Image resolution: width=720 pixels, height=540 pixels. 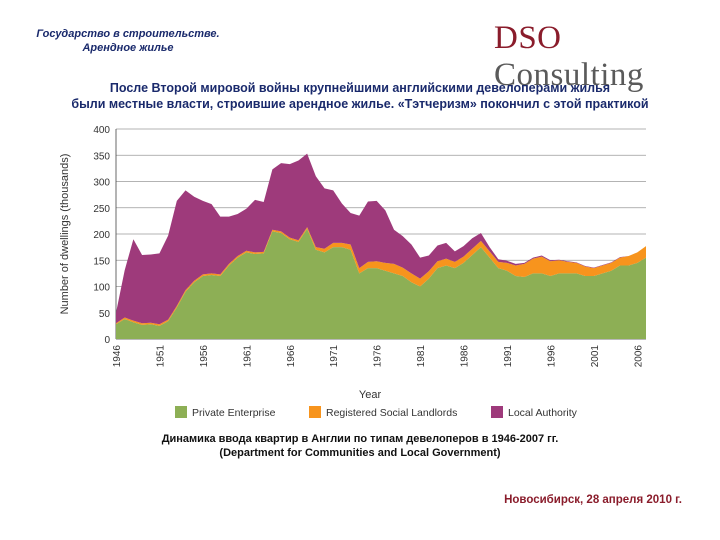 I want to click on x-axis-label: Year, so click(x=370, y=395).